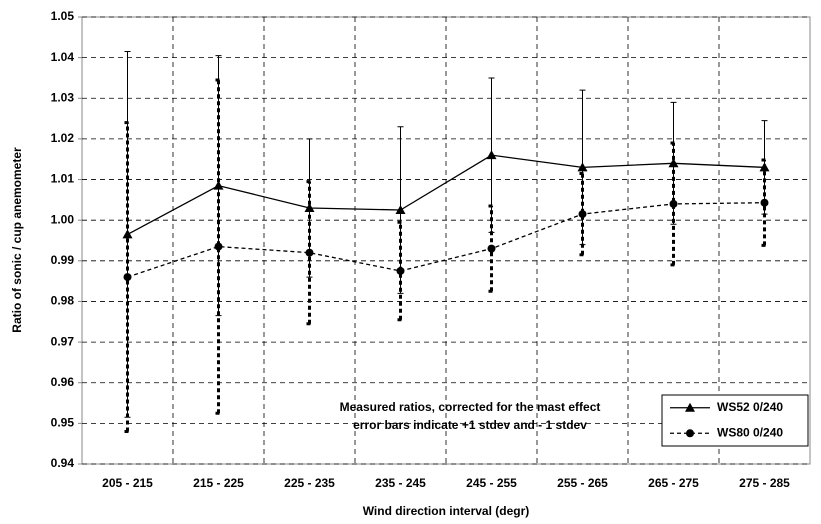 The image size is (821, 524). I want to click on y-tick-label: 1.04, so click(63, 57).